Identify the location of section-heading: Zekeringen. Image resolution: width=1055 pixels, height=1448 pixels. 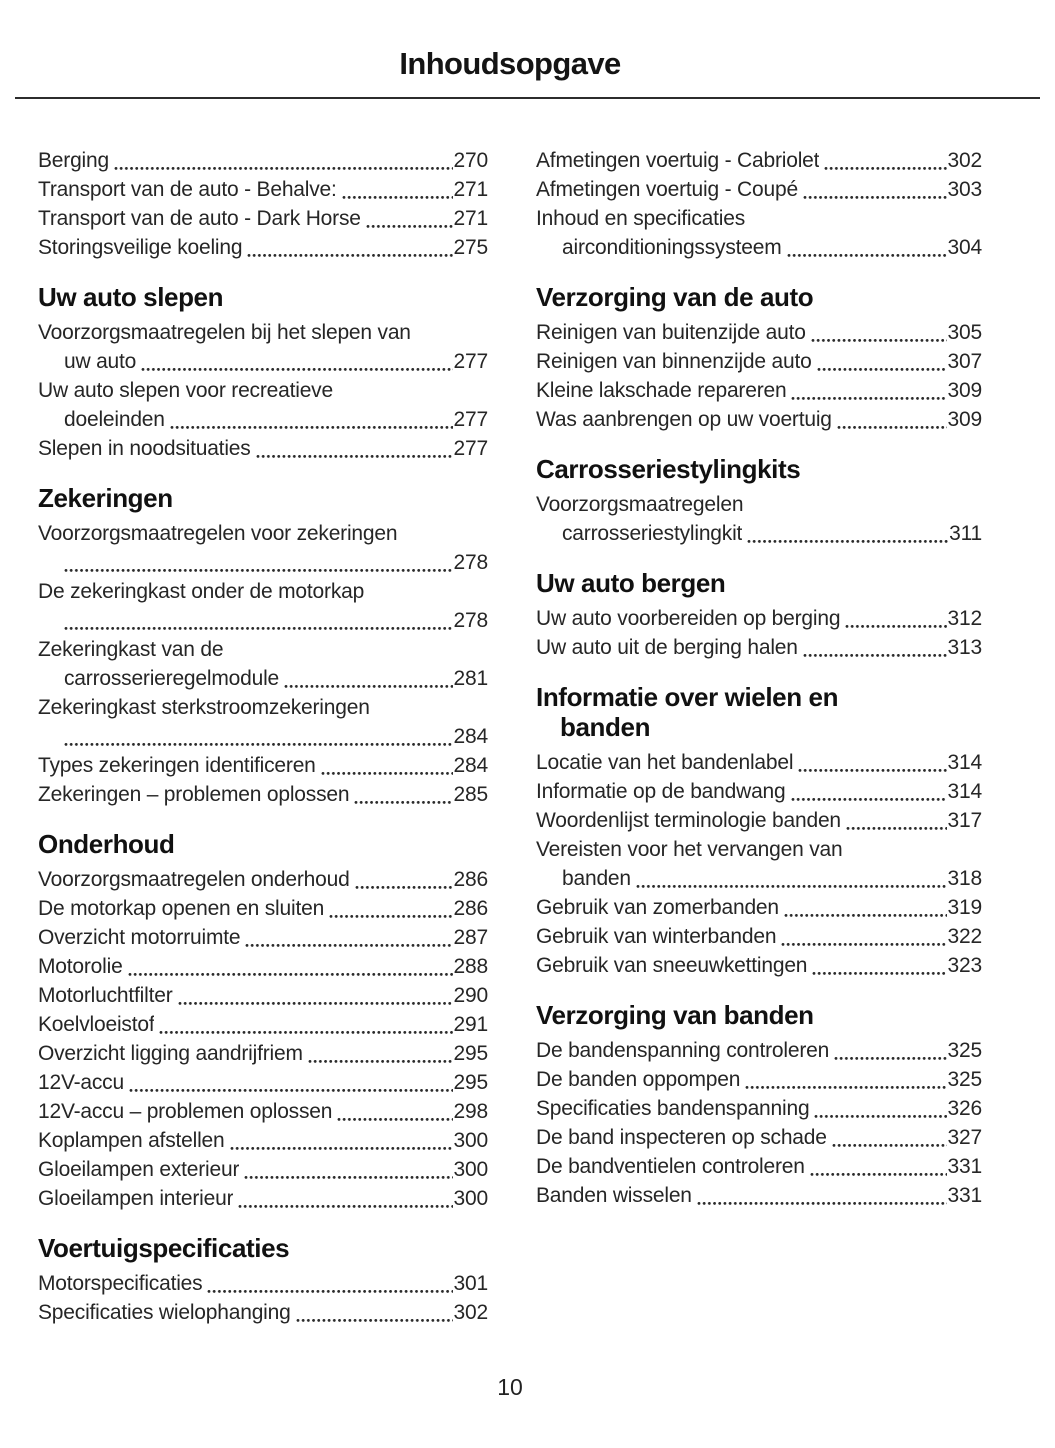
(105, 498).